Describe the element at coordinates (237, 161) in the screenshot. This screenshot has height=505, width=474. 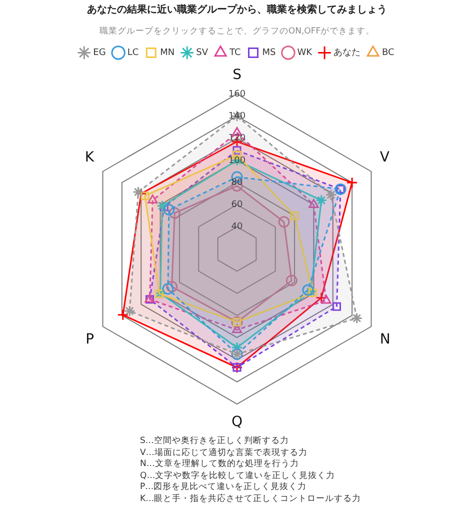
I see `y-tick-label: 100` at that location.